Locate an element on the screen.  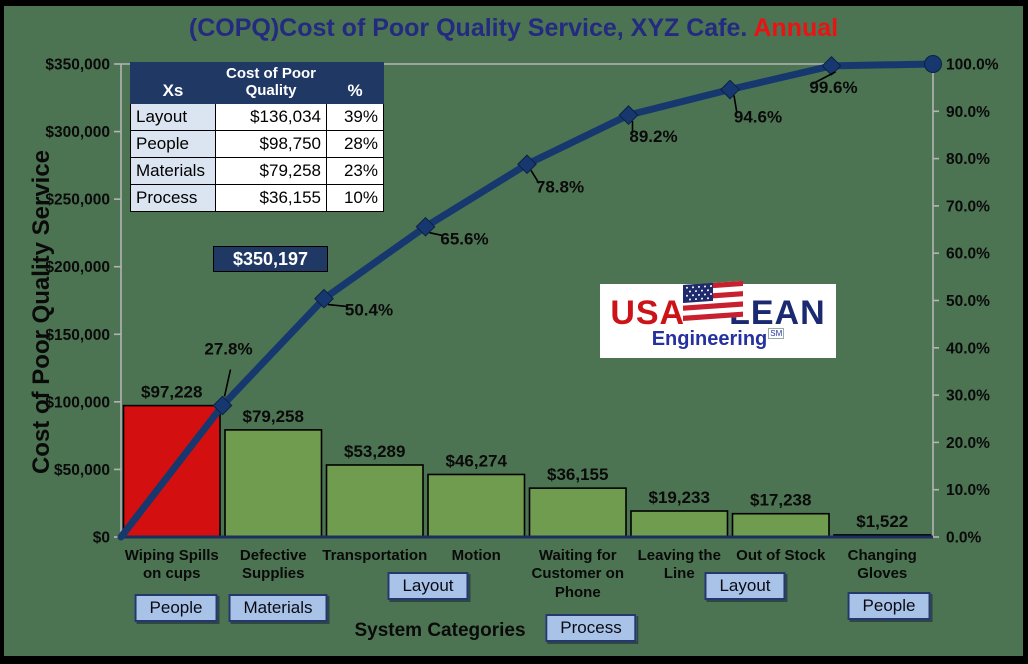
x-tick-label-line: Waiting for is located at coordinates (577, 555).